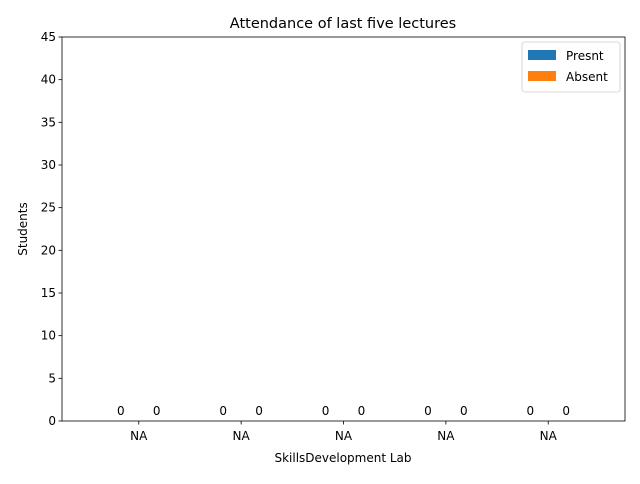  What do you see at coordinates (587, 77) in the screenshot?
I see `legend-label: Absent` at bounding box center [587, 77].